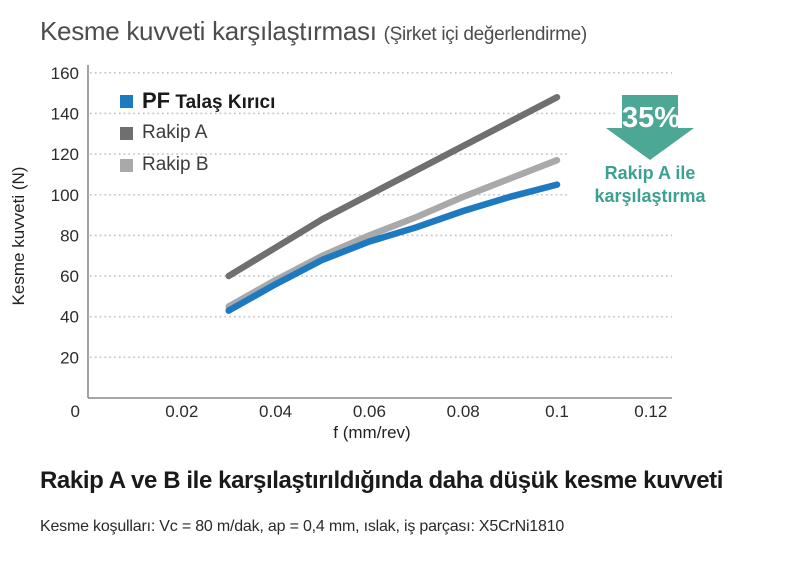 The height and width of the screenshot is (566, 811). I want to click on legend-swatch-rakip-b, so click(126, 165).